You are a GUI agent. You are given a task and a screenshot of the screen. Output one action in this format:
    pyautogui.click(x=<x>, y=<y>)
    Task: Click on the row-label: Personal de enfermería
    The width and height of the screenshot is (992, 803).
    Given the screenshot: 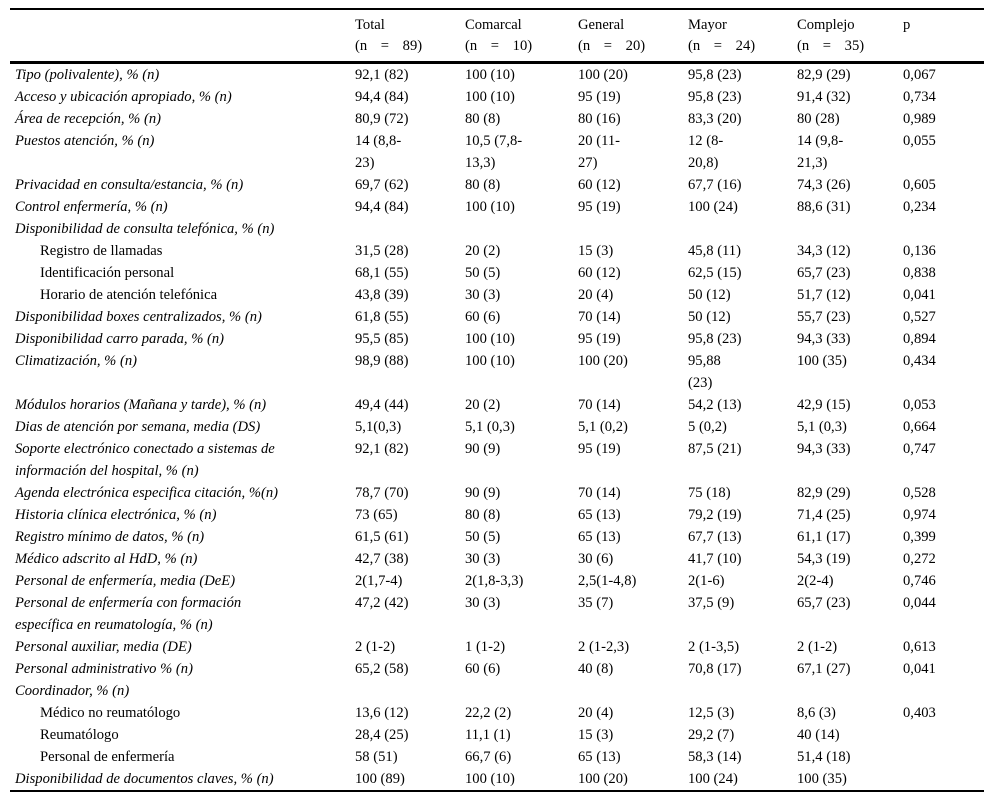 What is the action you would take?
    pyautogui.click(x=107, y=757)
    